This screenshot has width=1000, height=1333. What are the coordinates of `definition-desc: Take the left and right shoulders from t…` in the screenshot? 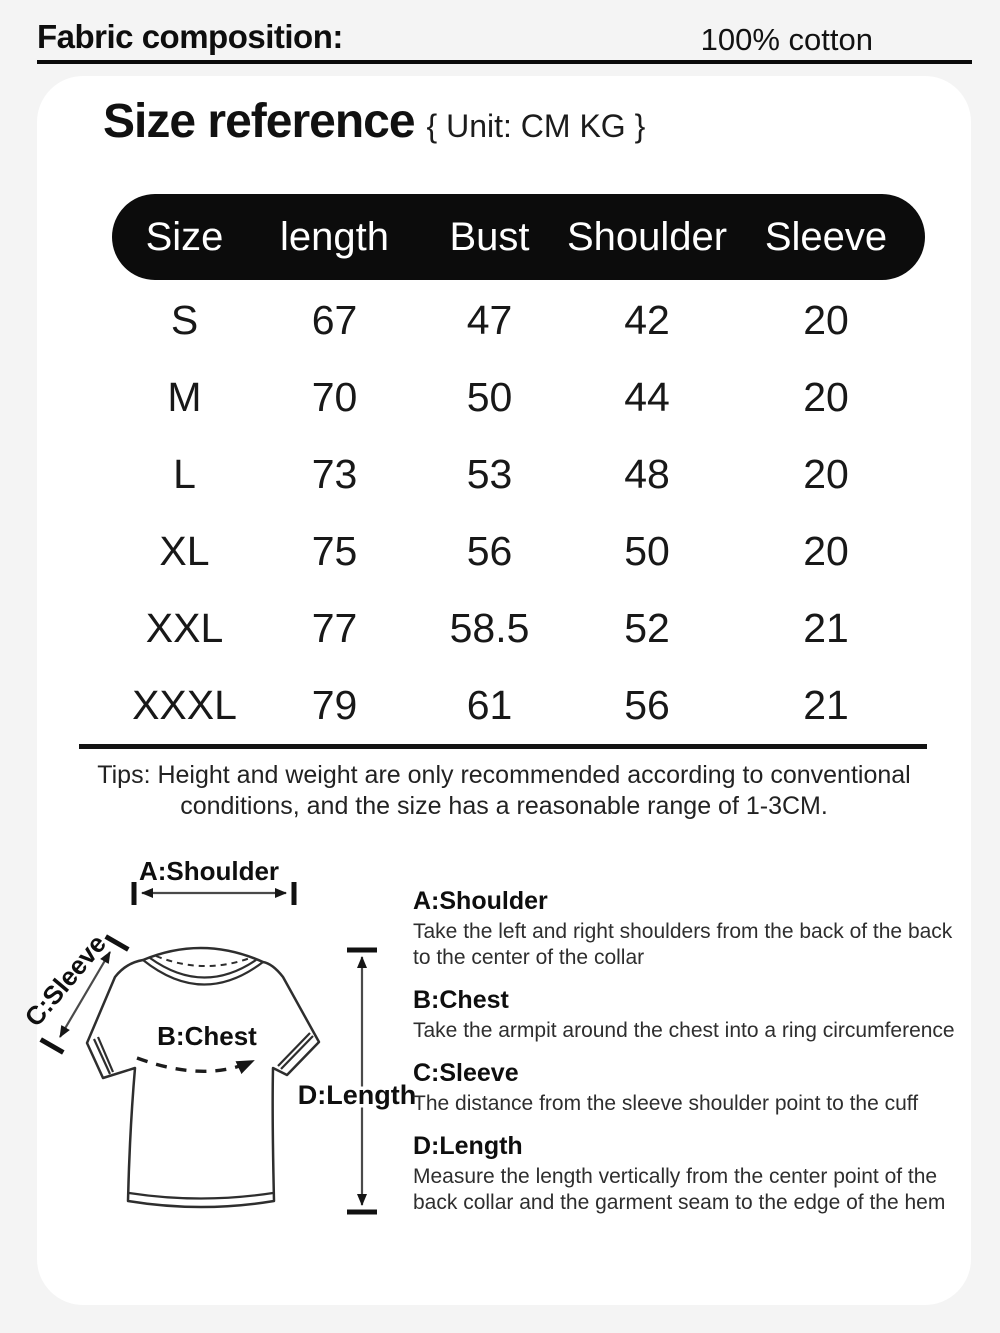 It's located at (683, 944).